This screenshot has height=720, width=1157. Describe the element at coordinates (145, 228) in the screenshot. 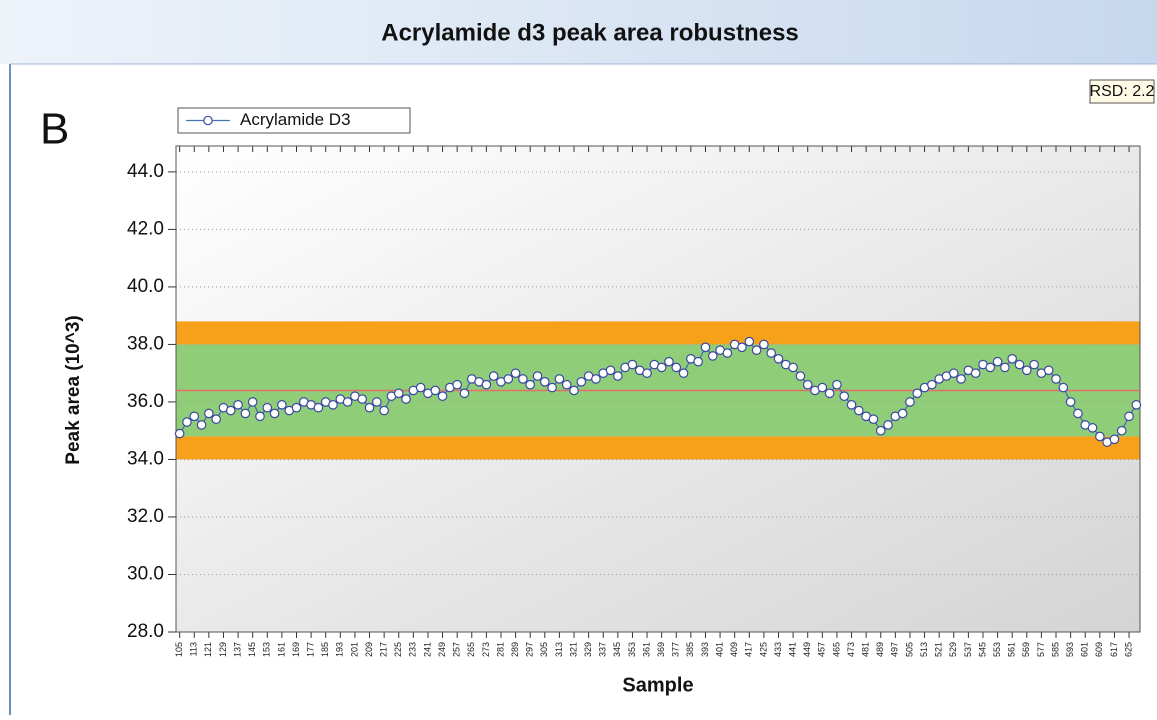

I see `y-tick-label: 42.0` at that location.